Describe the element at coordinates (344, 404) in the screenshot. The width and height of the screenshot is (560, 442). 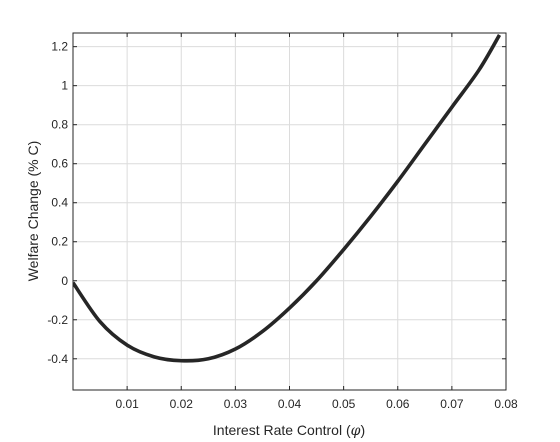
I see `x-tick-label: 0.05` at that location.